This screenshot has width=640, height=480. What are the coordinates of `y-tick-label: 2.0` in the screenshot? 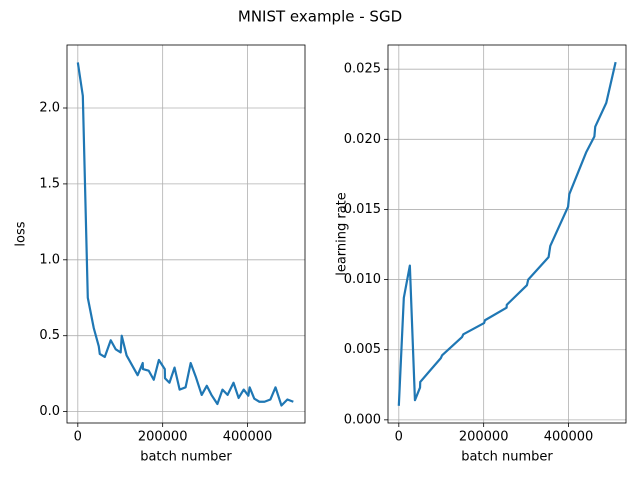 It's located at (49, 108).